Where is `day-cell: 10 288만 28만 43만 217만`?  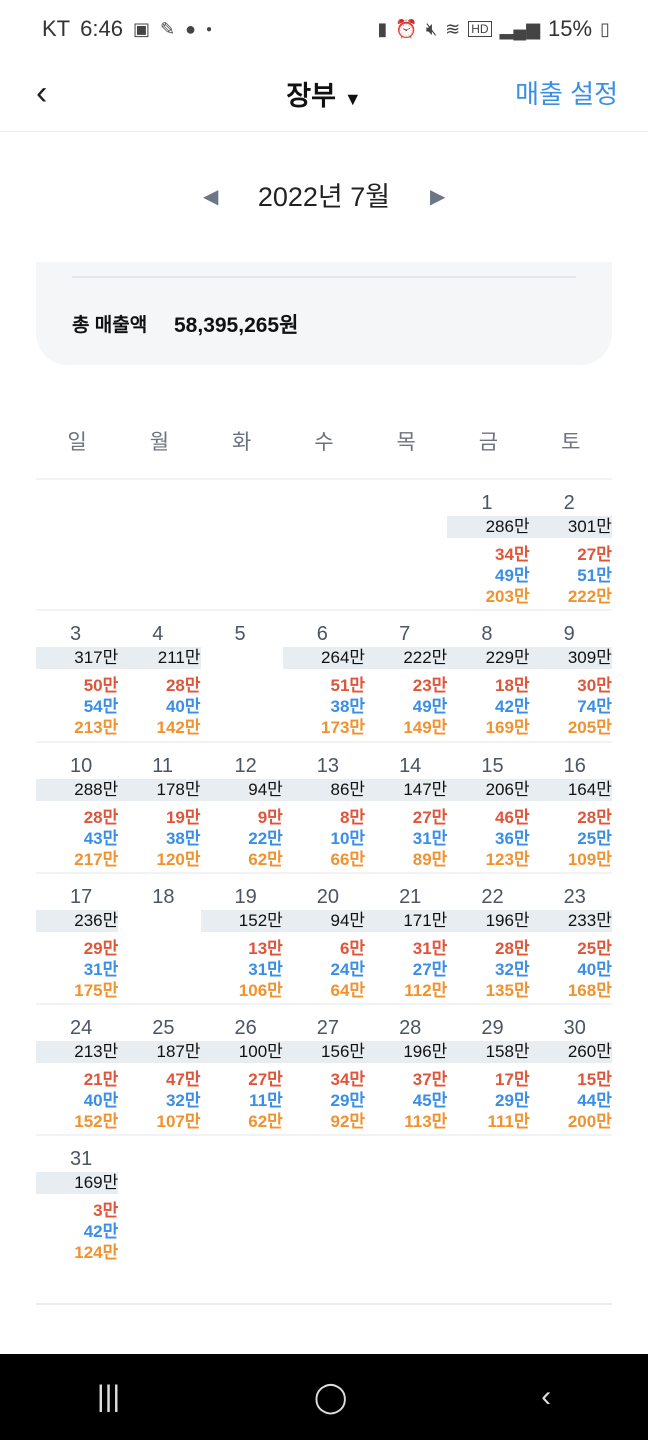 day-cell: 10 288만 28만 43만 217만 is located at coordinates (77, 807).